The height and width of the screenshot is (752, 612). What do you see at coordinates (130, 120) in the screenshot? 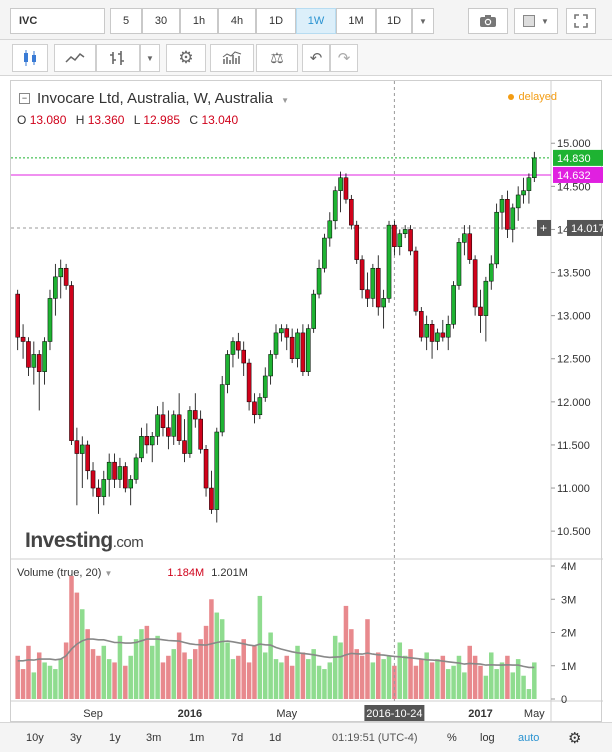
I see `ohlc-readout: O 13.080 H 13.360 L 12.985 C 13.040` at bounding box center [130, 120].